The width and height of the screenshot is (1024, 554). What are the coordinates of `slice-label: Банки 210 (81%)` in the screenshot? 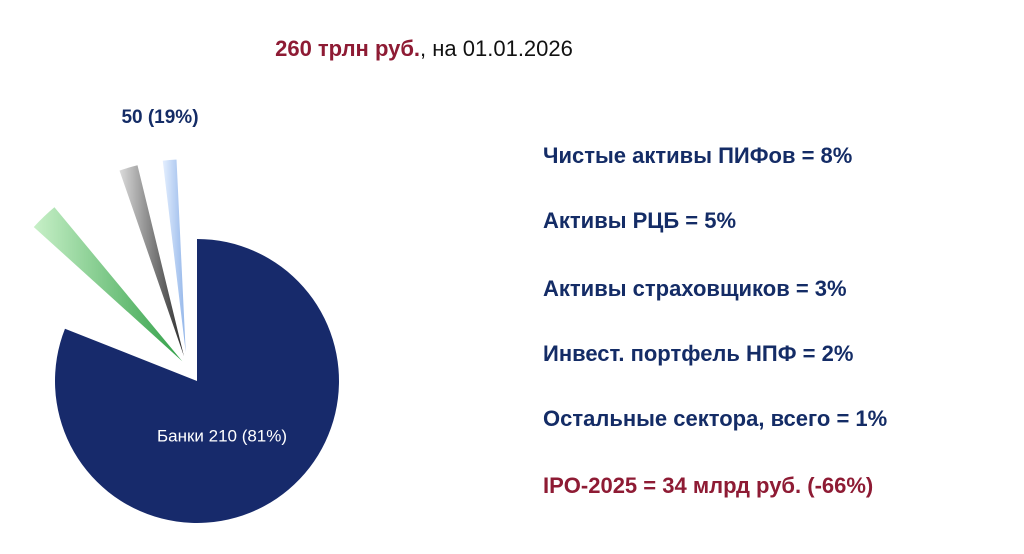 It's located at (222, 435).